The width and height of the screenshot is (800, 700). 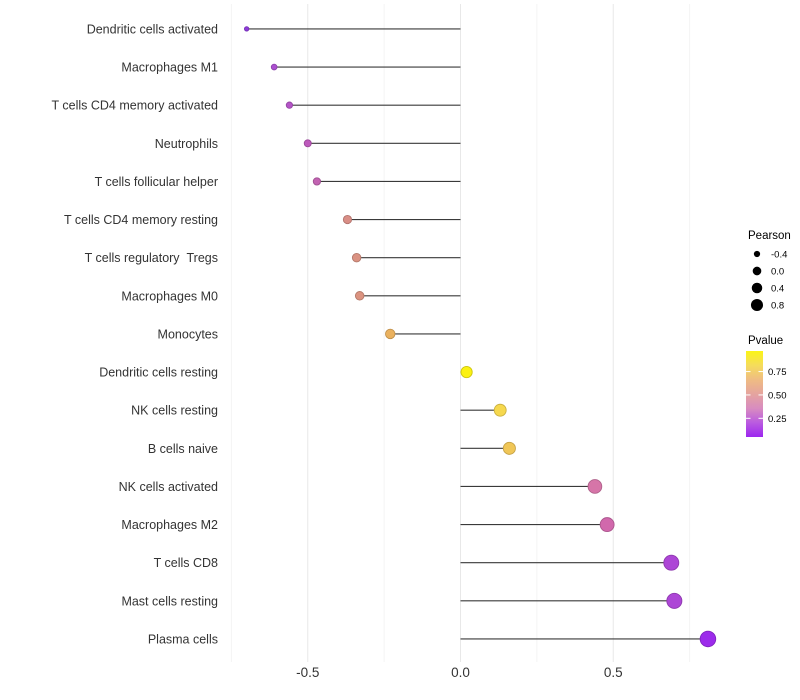 What do you see at coordinates (186, 563) in the screenshot?
I see `y-axis-label: T cells CD8` at bounding box center [186, 563].